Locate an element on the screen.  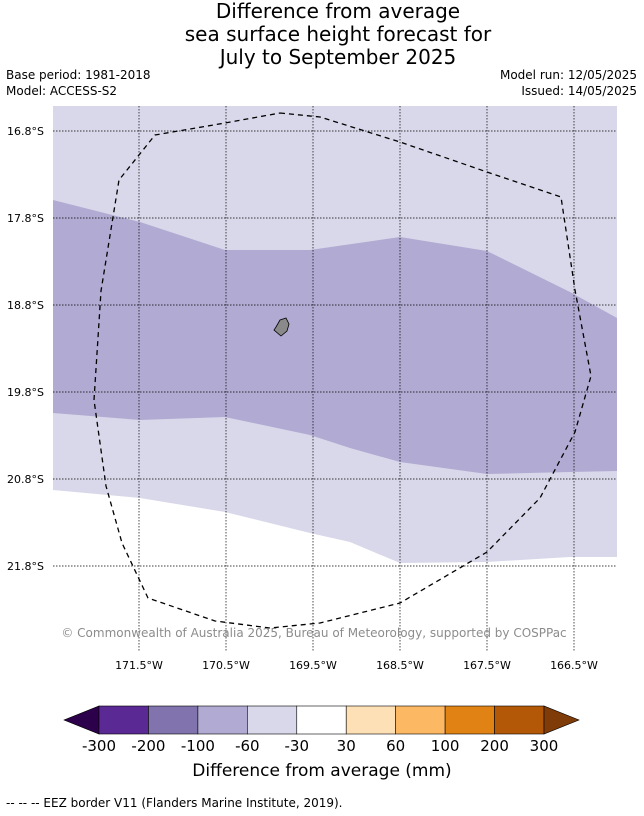
lon-label: 168.5°W is located at coordinates (400, 665).